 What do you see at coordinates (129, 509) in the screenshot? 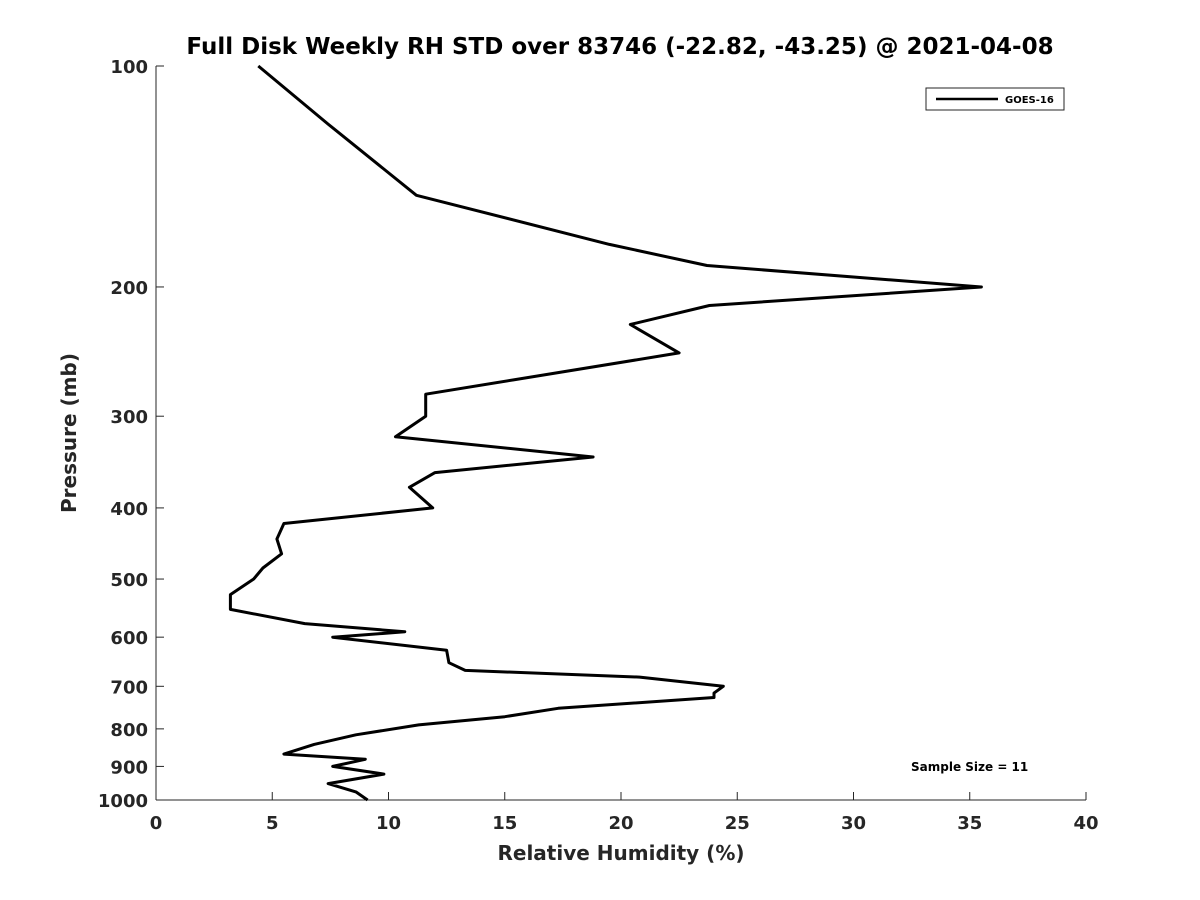
I see `y-tick-label: 400` at bounding box center [129, 509].